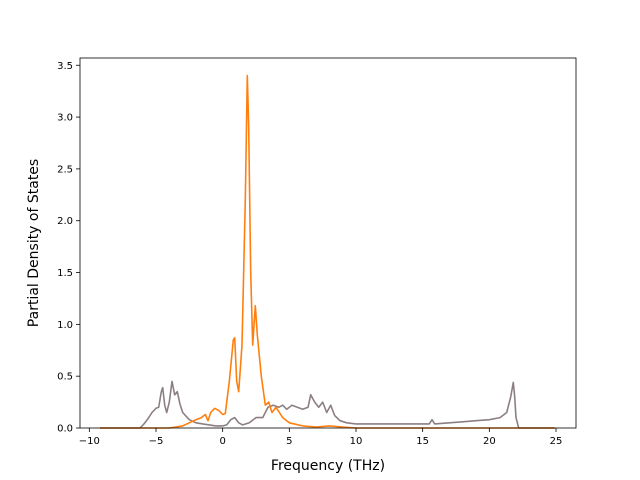 This screenshot has height=480, width=640. What do you see at coordinates (65, 377) in the screenshot?
I see `y-tick-label: 0.5` at bounding box center [65, 377].